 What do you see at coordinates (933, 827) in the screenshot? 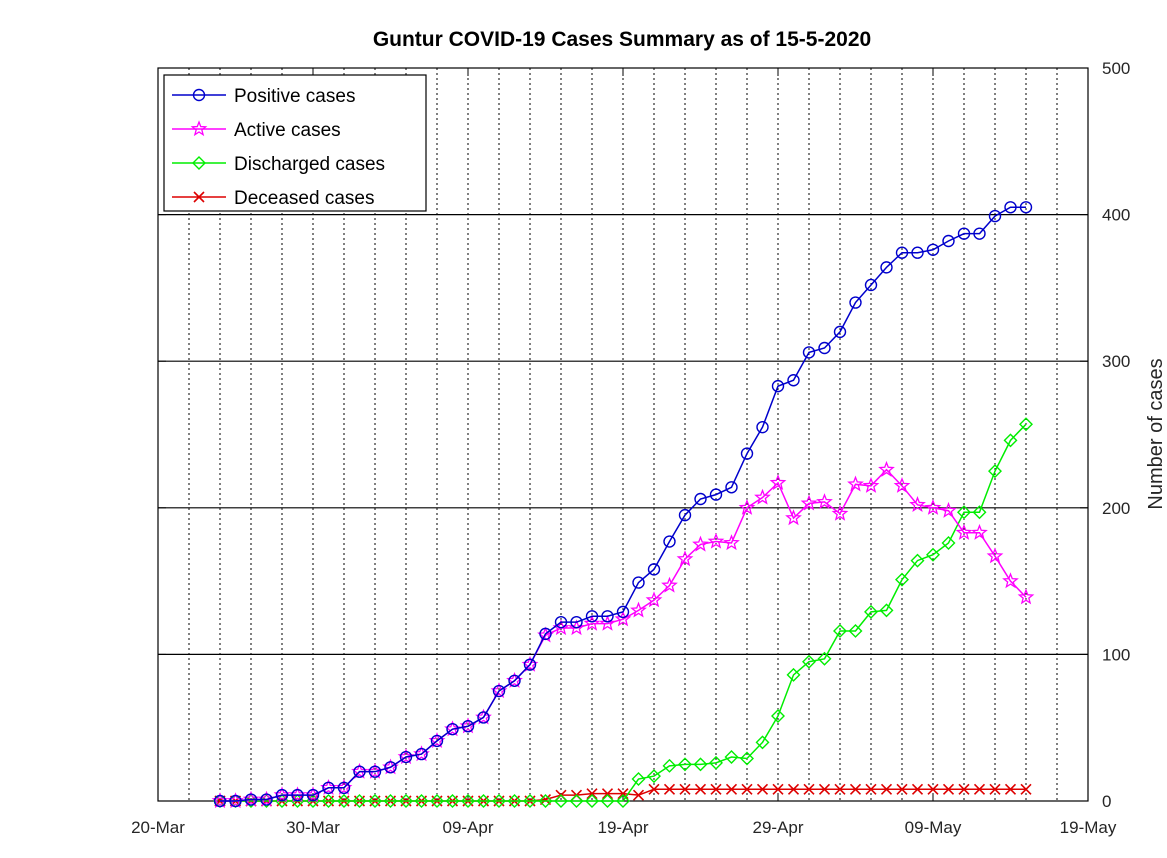
I see `x-tick-label: 09-May` at bounding box center [933, 827].